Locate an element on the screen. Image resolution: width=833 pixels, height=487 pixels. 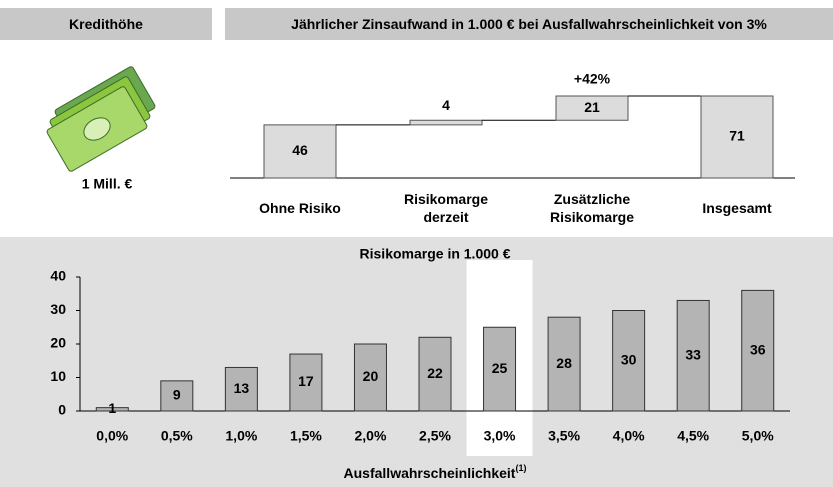
y-tick-label: 0 is located at coordinates (62, 410).